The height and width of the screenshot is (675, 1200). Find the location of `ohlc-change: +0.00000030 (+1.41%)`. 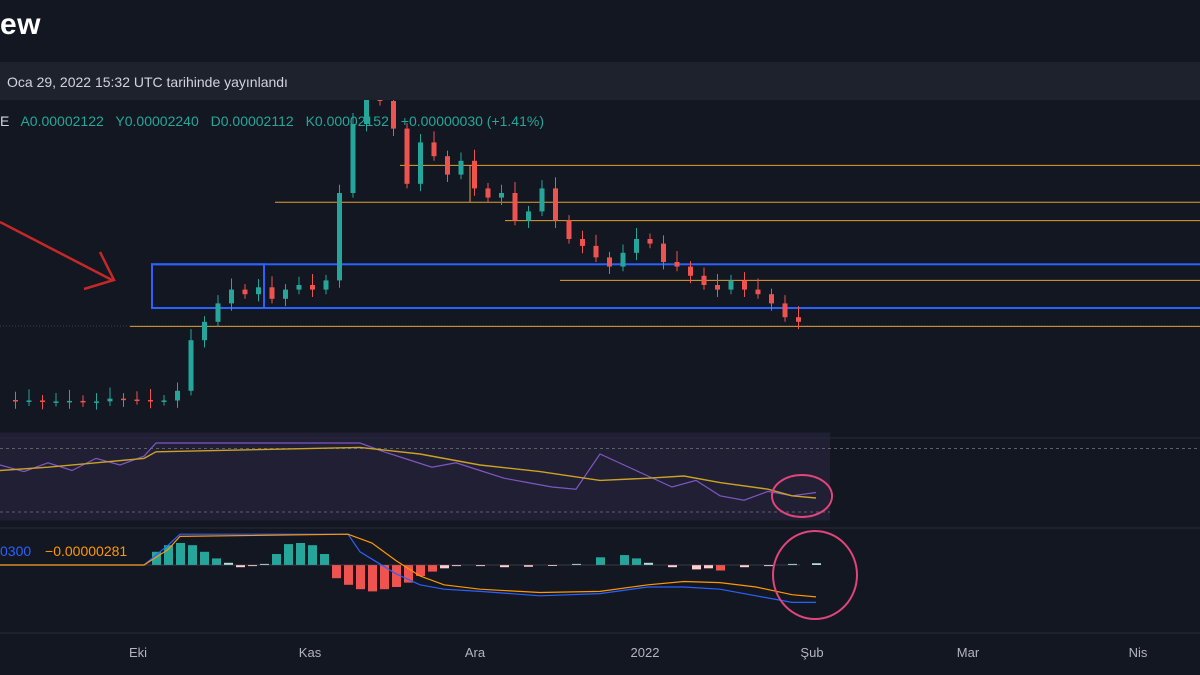

ohlc-change: +0.00000030 (+1.41%) is located at coordinates (472, 121).